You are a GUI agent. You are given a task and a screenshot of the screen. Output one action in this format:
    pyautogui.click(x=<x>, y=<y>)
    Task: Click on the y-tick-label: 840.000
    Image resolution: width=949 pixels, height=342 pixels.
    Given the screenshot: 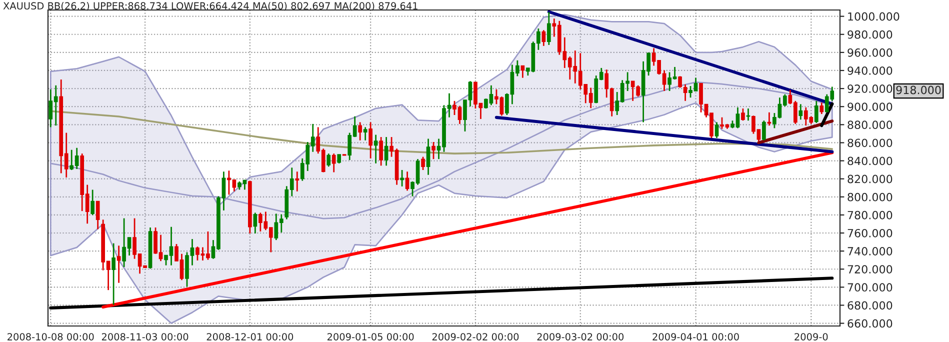 What is the action you would take?
    pyautogui.click(x=870, y=161)
    